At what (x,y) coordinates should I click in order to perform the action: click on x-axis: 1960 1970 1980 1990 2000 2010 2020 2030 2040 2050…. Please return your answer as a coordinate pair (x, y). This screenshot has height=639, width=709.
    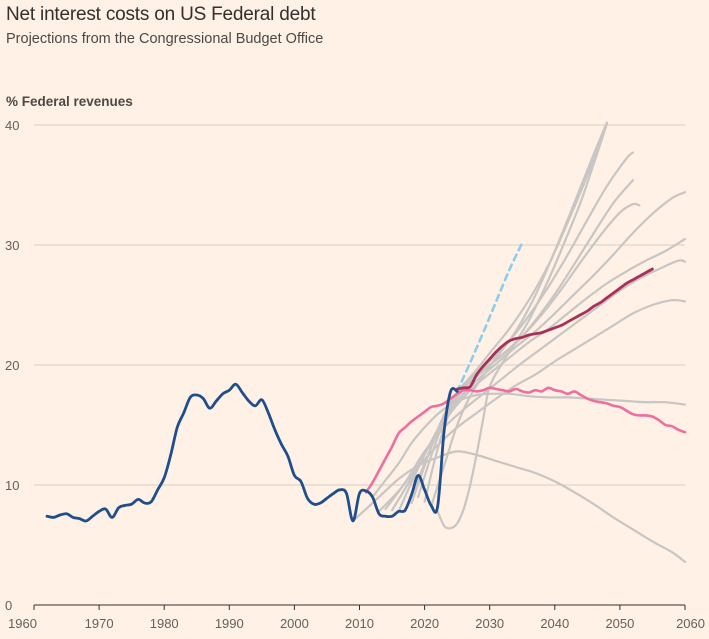
    Looking at the image, I should click on (356, 617).